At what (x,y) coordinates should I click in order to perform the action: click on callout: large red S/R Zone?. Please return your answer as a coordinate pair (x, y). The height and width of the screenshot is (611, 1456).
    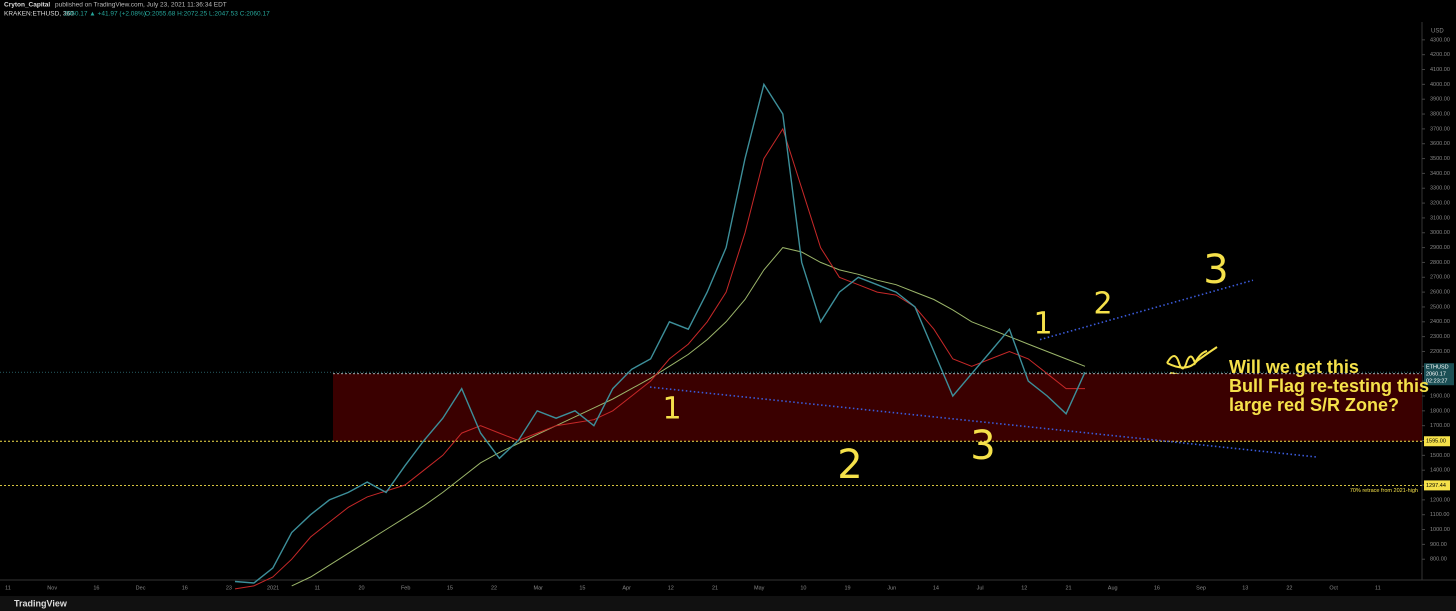
    Looking at the image, I should click on (1314, 405).